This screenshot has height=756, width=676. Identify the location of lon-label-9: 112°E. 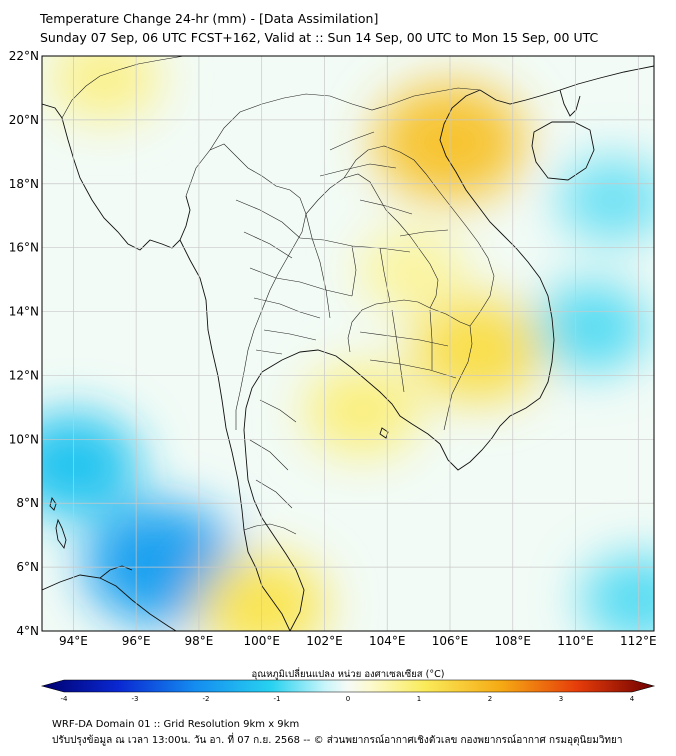
(638, 641).